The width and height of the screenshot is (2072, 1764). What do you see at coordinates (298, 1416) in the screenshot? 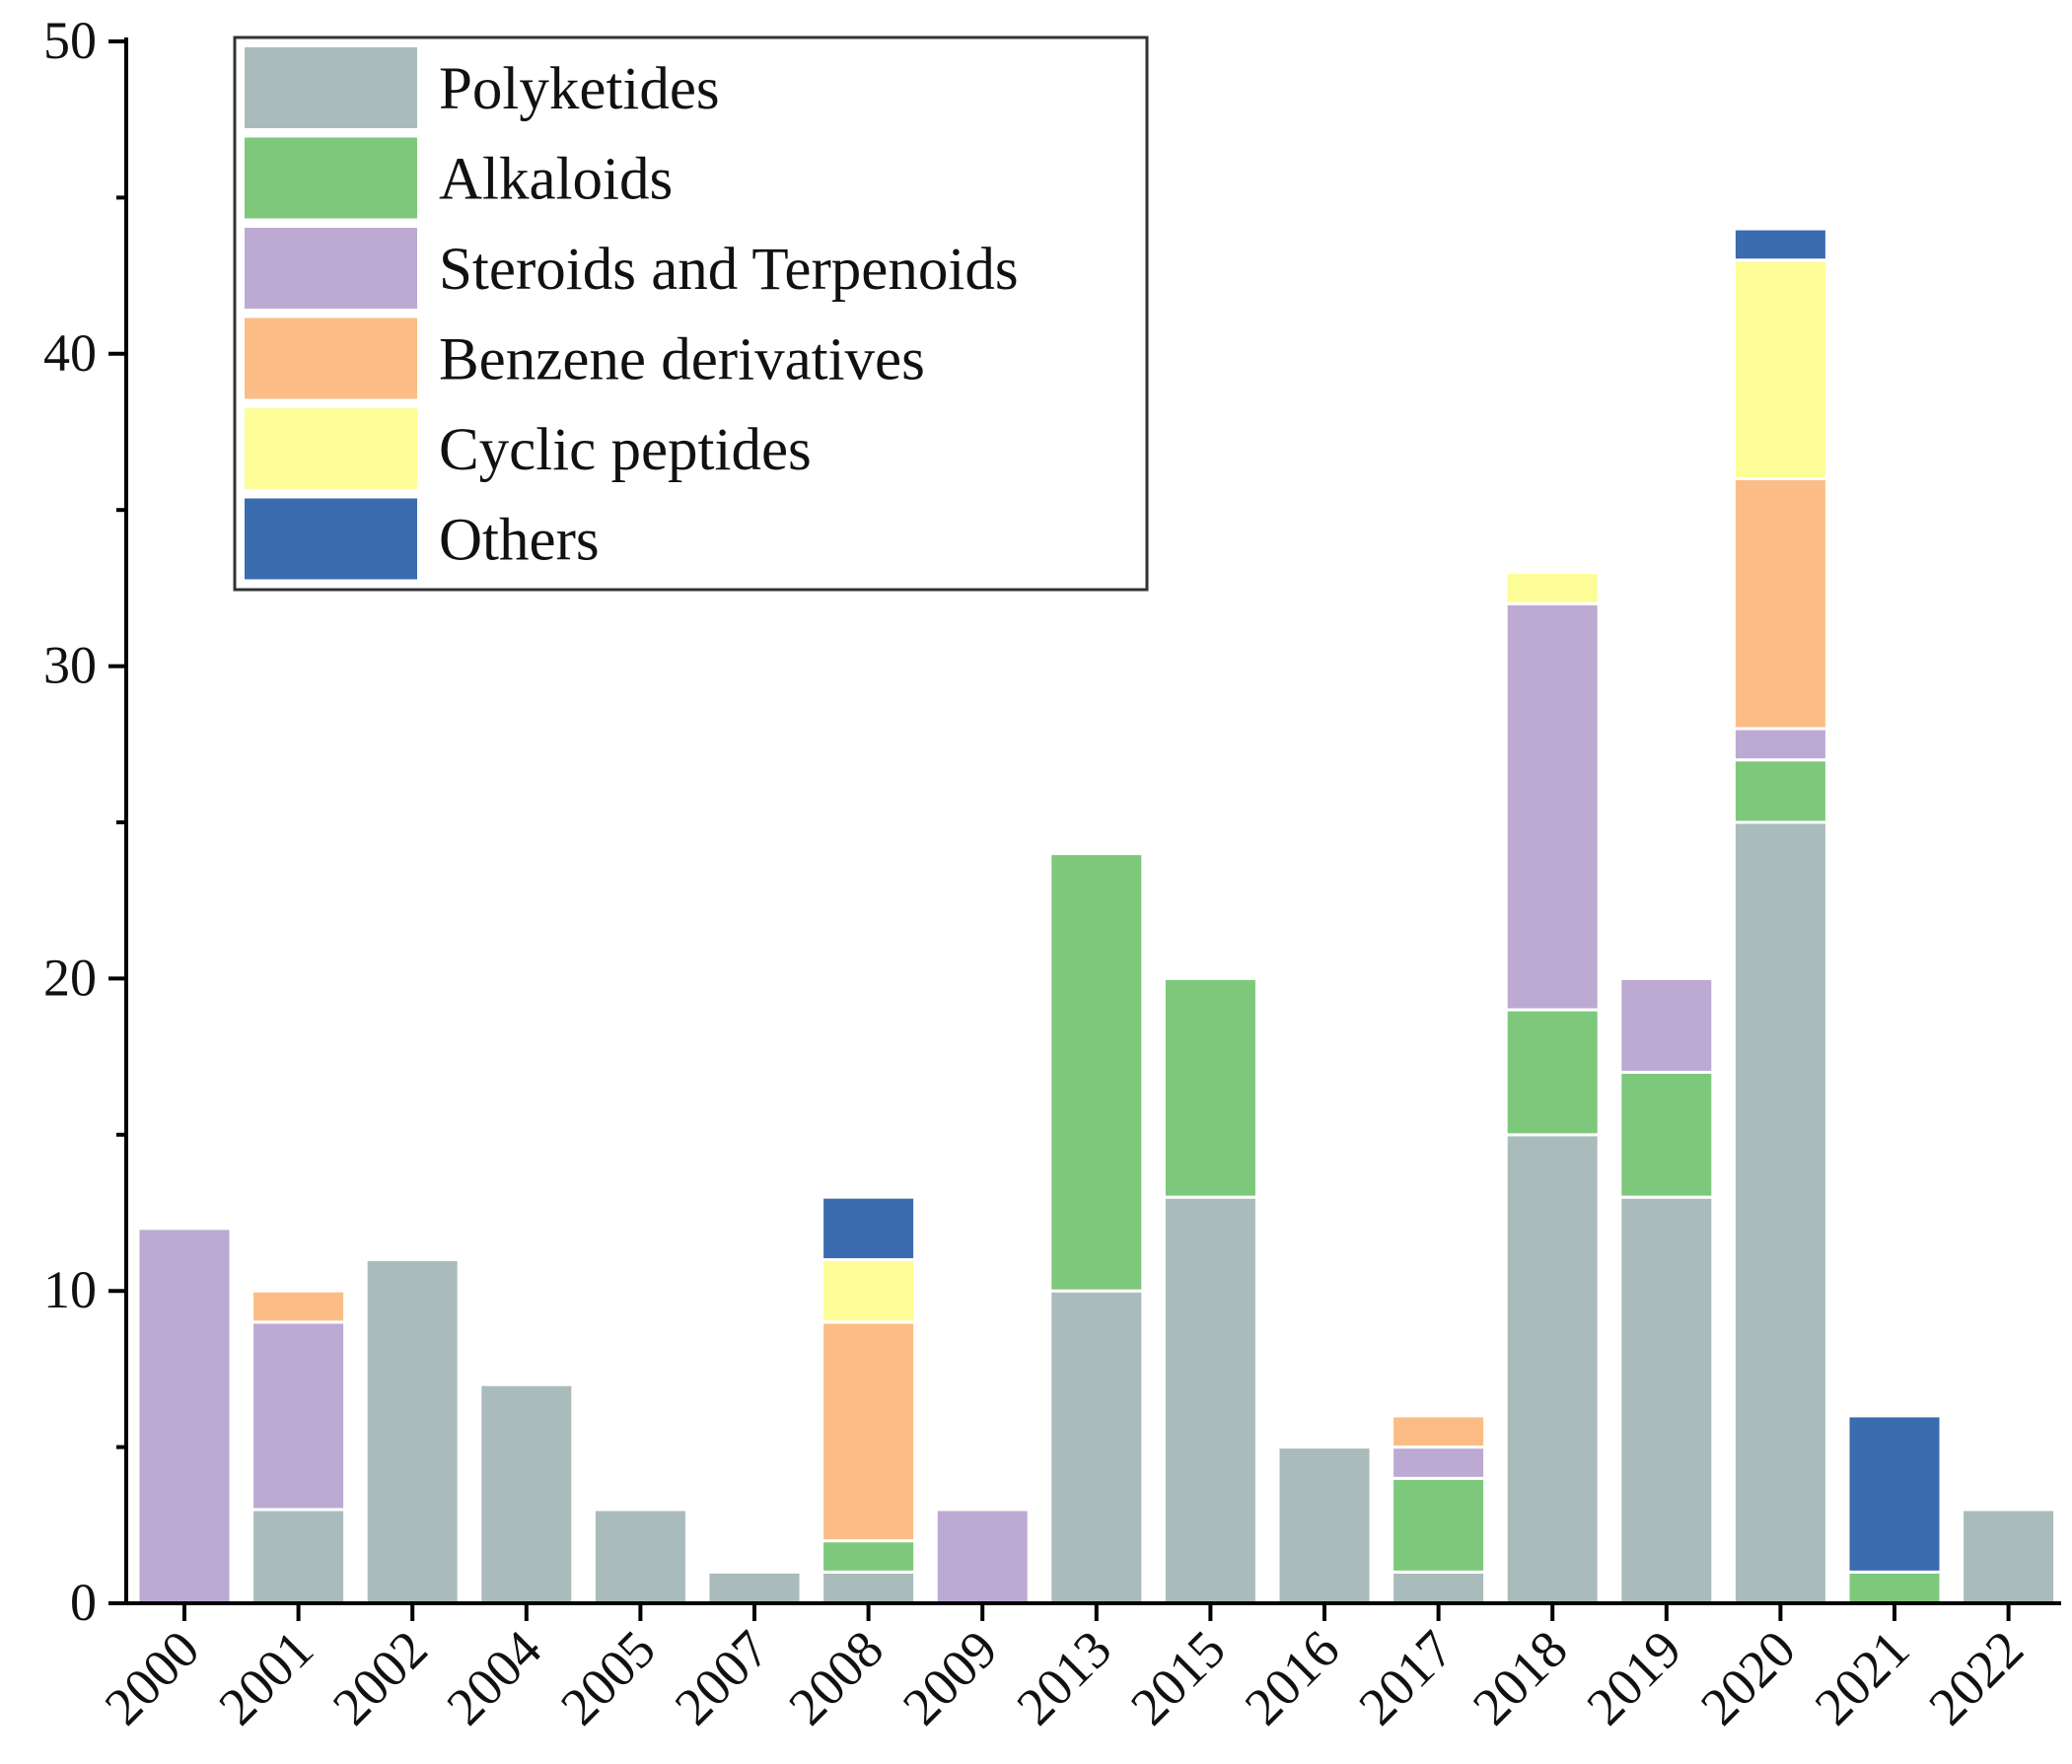
I see `bar-2001-steroids-and-terpenoids` at bounding box center [298, 1416].